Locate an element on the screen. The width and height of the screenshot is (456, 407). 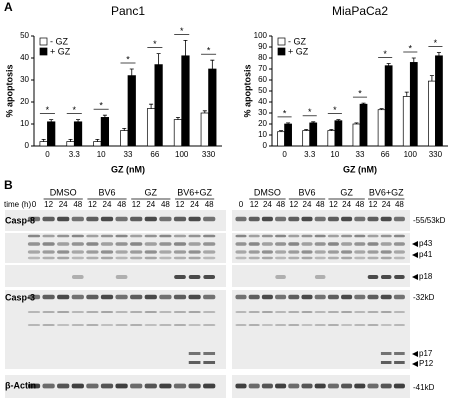
group-label: BV6+GZ is located at coordinates (386, 192).